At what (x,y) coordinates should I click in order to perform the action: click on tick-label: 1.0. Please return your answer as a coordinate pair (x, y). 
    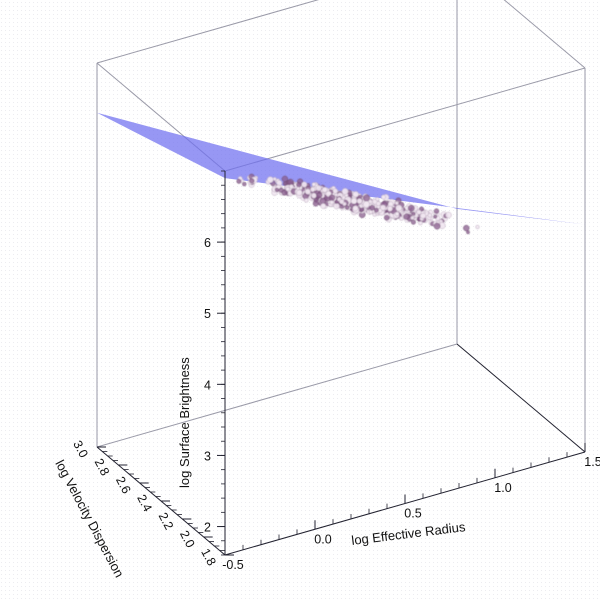
    Looking at the image, I should click on (502, 488).